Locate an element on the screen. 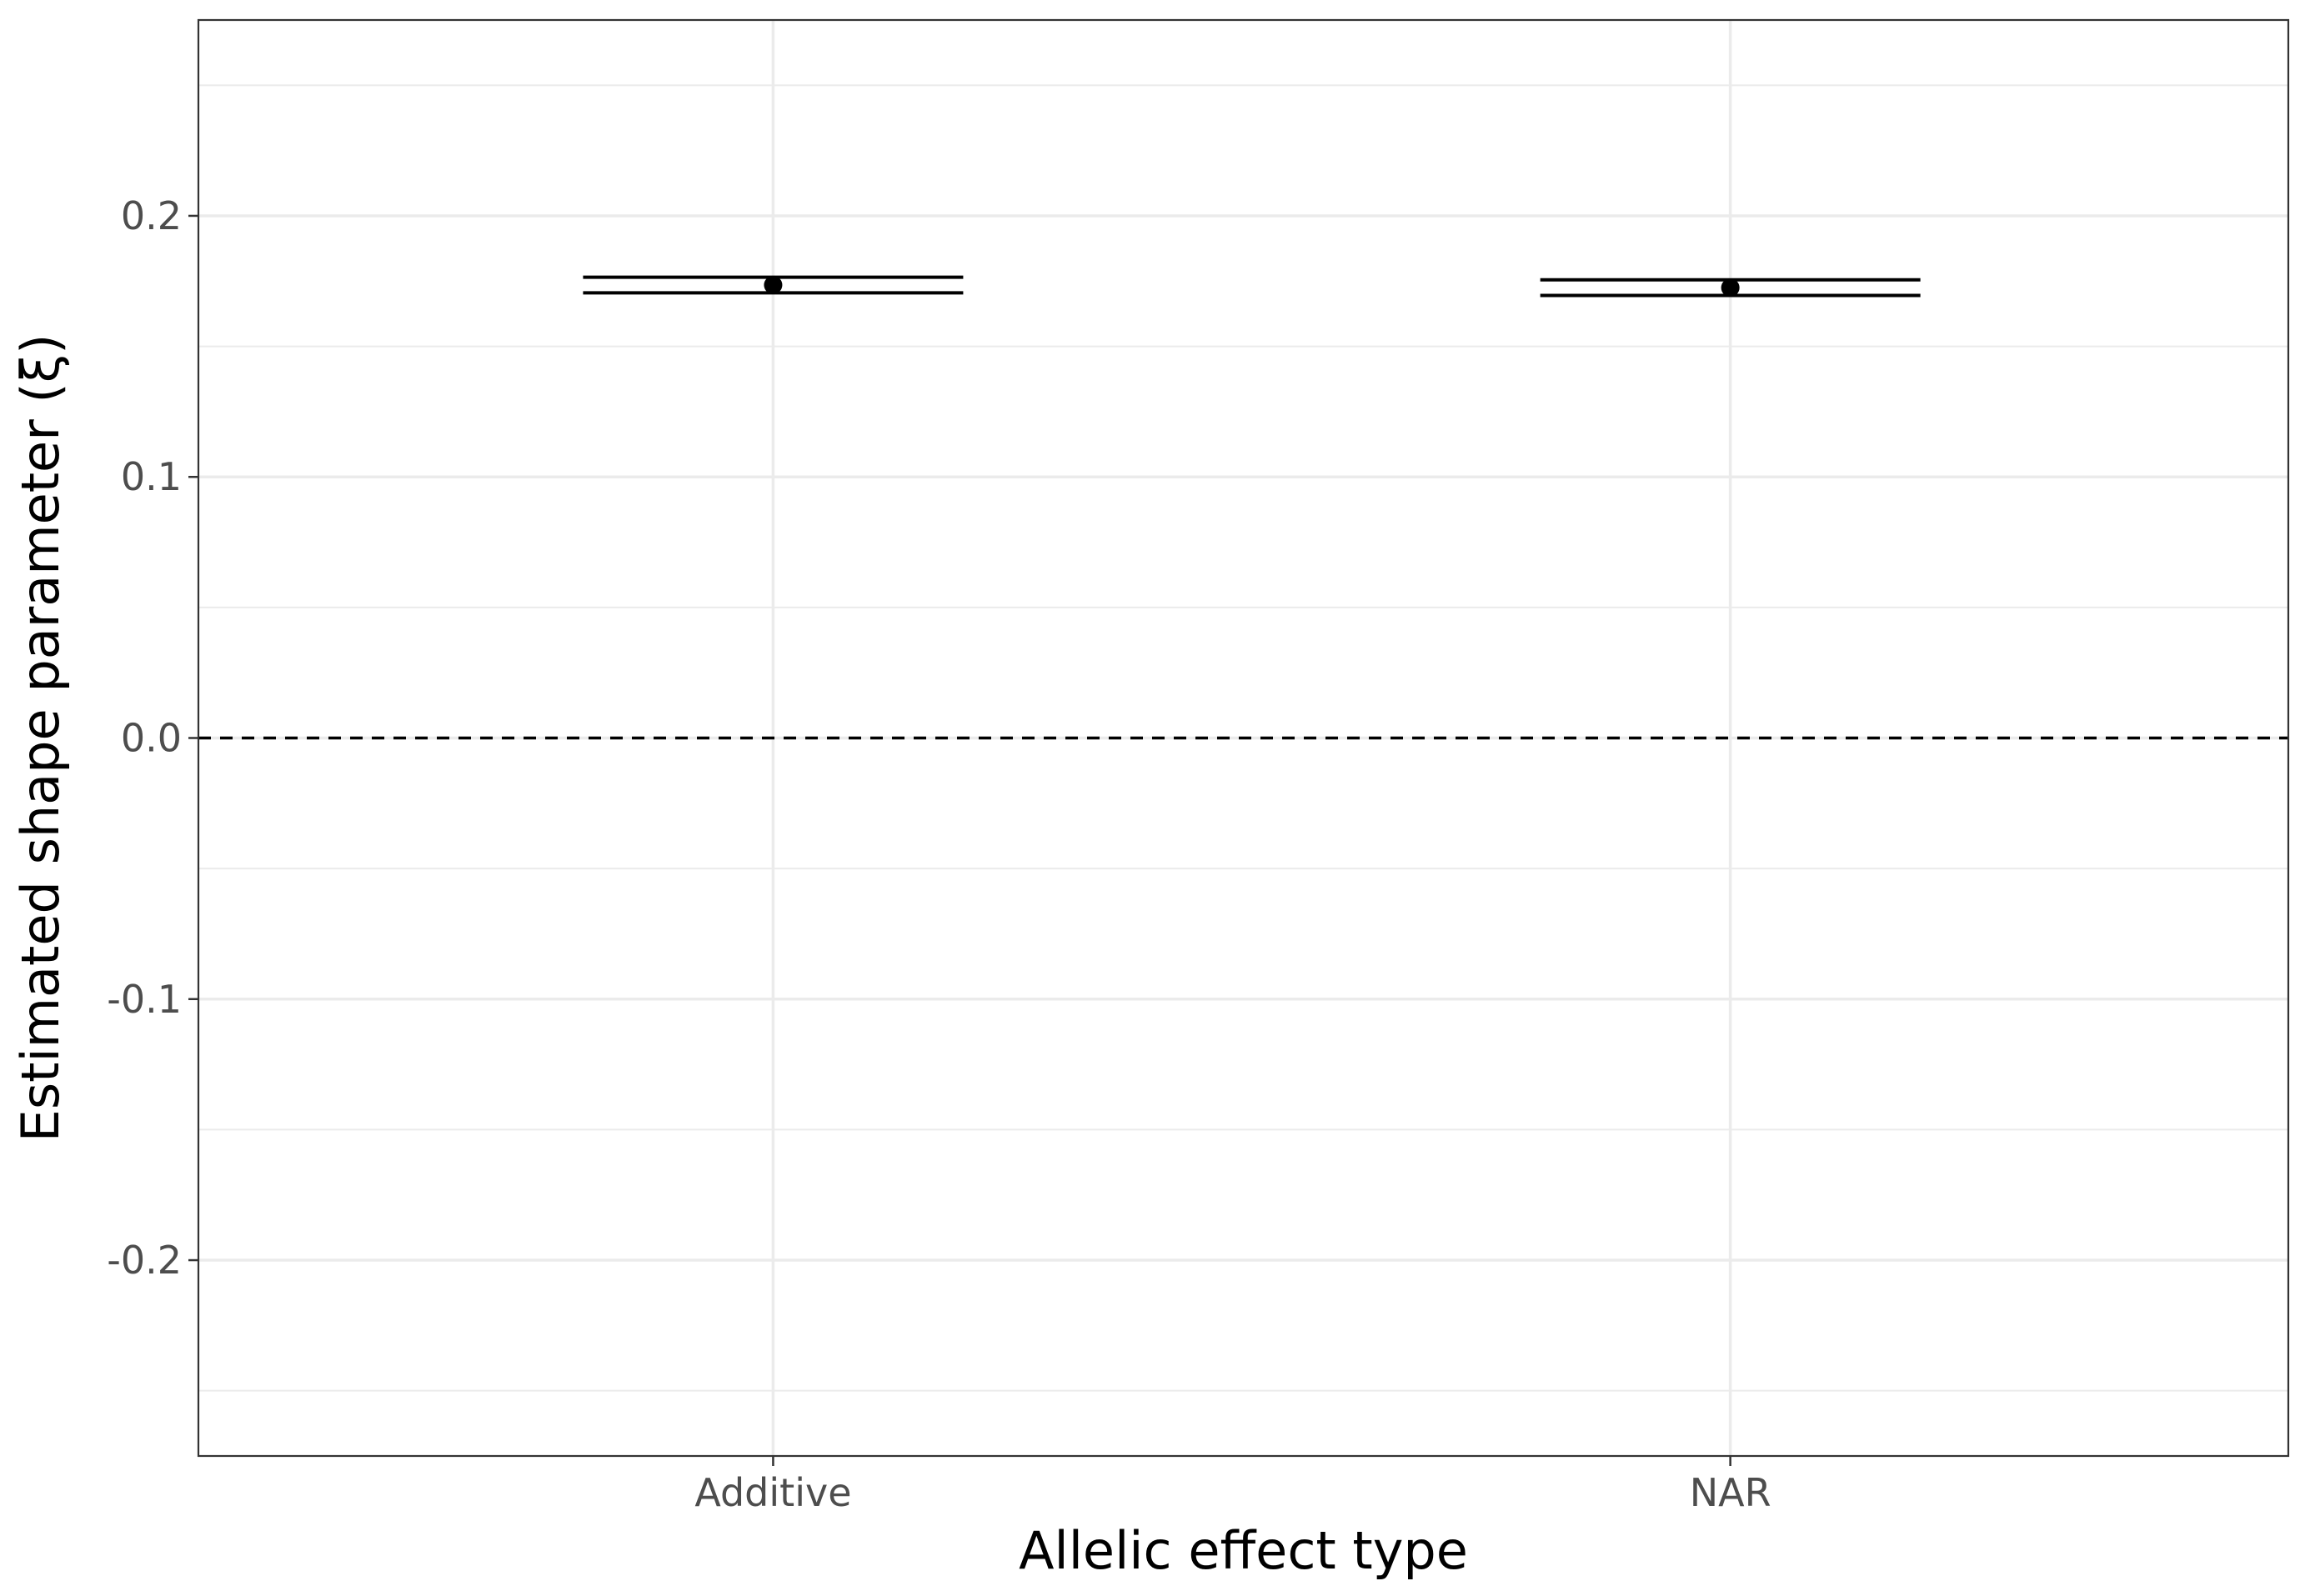  errorbar-additive is located at coordinates (773, 285).